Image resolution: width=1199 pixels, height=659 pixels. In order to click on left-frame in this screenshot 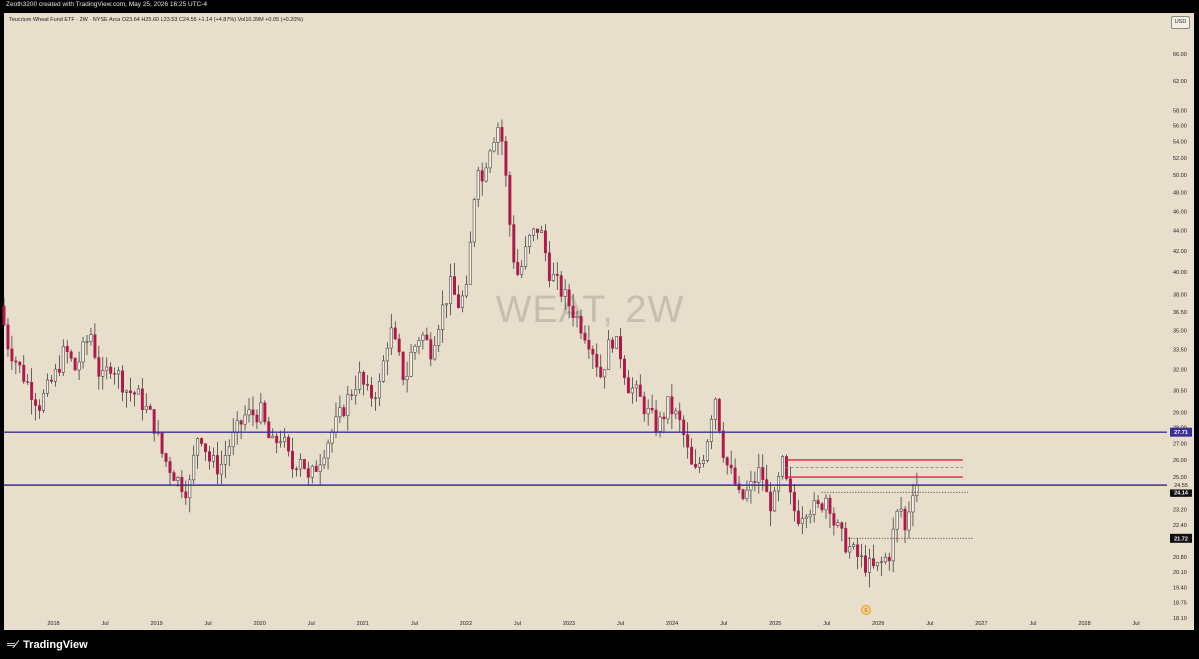, I will do `click(2, 321)`.